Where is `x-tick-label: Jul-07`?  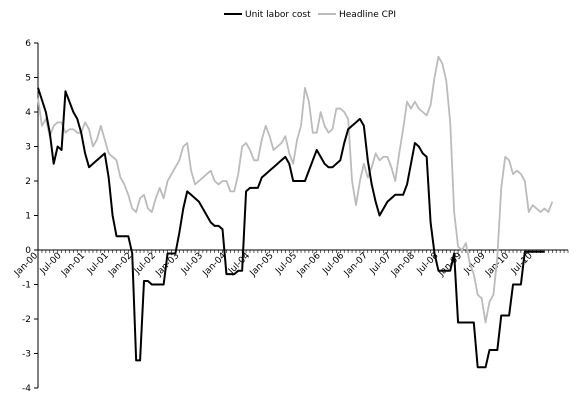 x-tick-label: Jul-07 is located at coordinates (381, 264).